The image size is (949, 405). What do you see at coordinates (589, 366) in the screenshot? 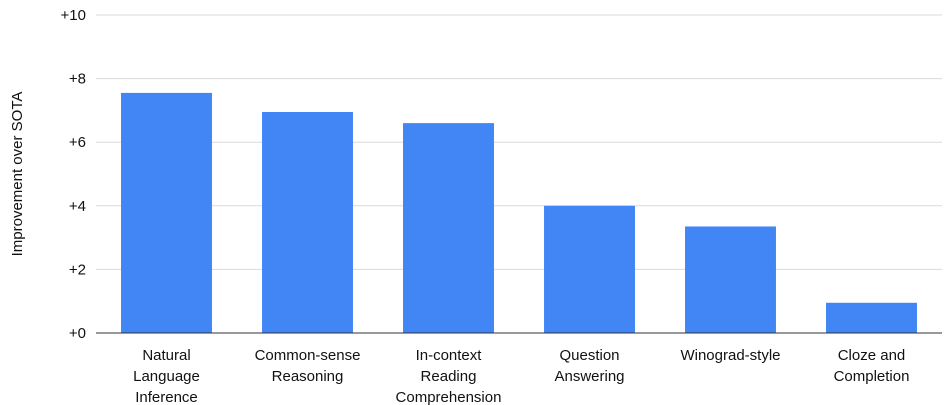
I see `x-category-label: Question Answering` at bounding box center [589, 366].